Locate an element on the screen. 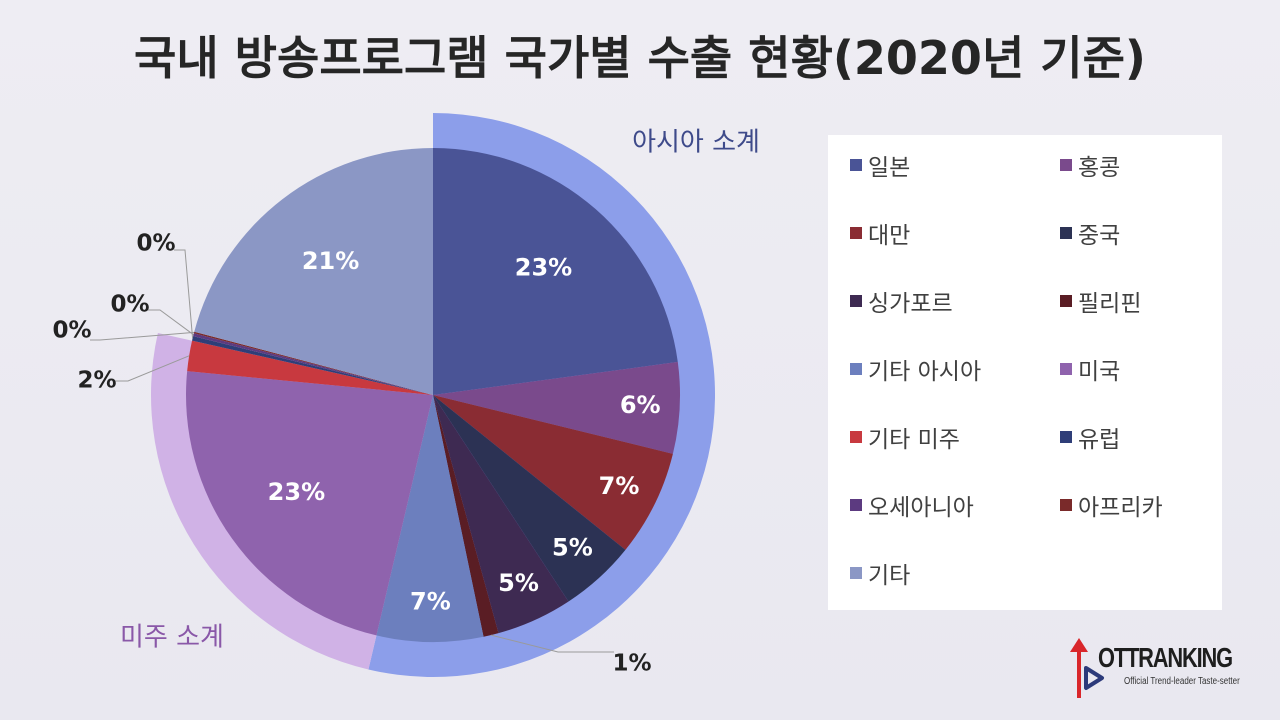 Image resolution: width=1280 pixels, height=720 pixels. data-label-6: 1% is located at coordinates (631, 664).